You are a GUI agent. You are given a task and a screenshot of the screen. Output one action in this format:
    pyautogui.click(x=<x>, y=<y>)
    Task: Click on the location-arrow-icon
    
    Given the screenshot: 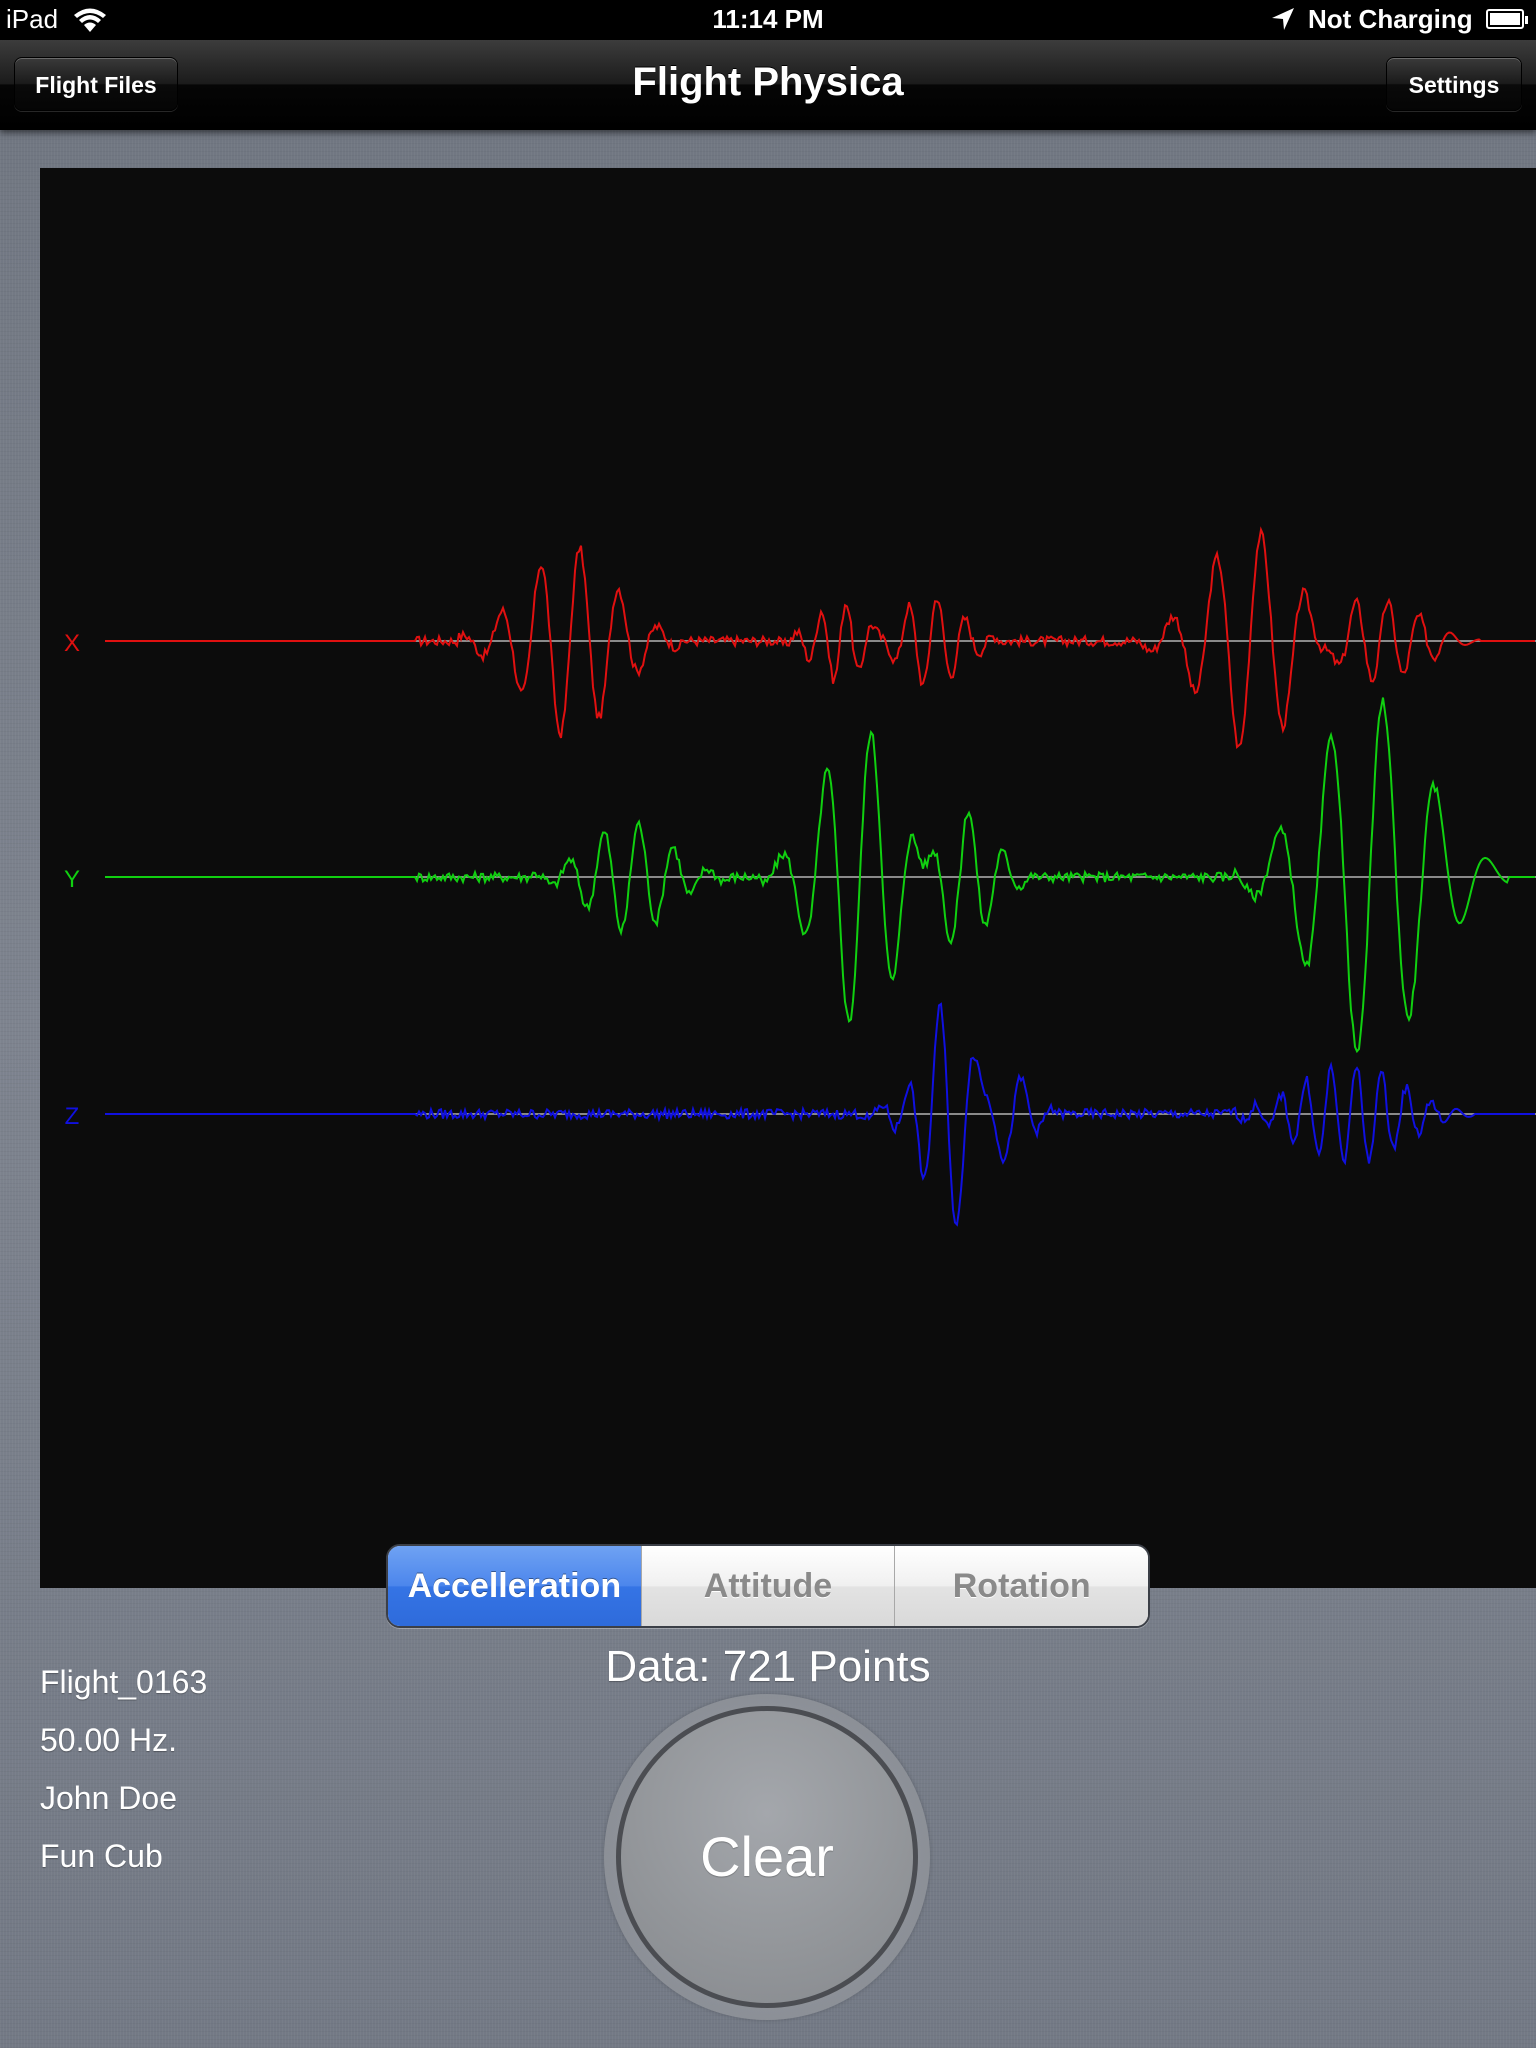 What is the action you would take?
    pyautogui.click(x=1283, y=19)
    